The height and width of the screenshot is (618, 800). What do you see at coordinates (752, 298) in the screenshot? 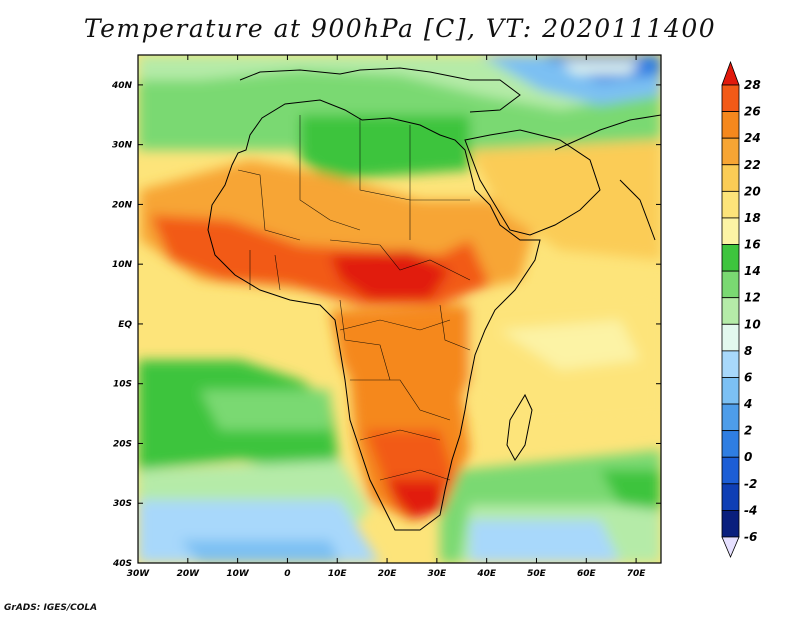
I see `colorbar-label: 12` at bounding box center [752, 298].